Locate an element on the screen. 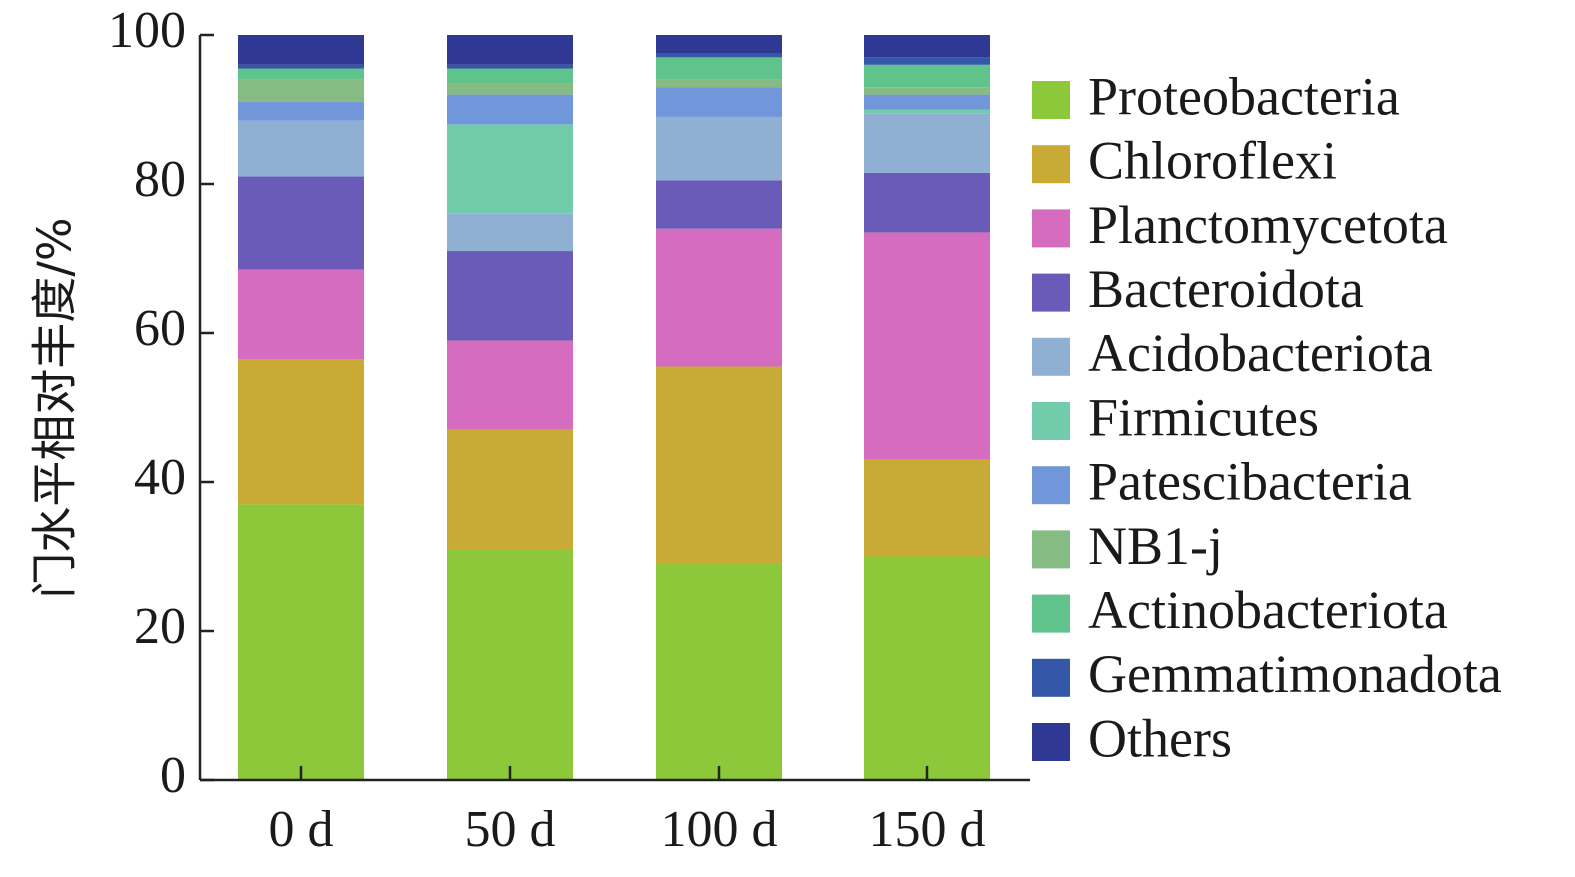  bar-stack-150d is located at coordinates (927, 407).